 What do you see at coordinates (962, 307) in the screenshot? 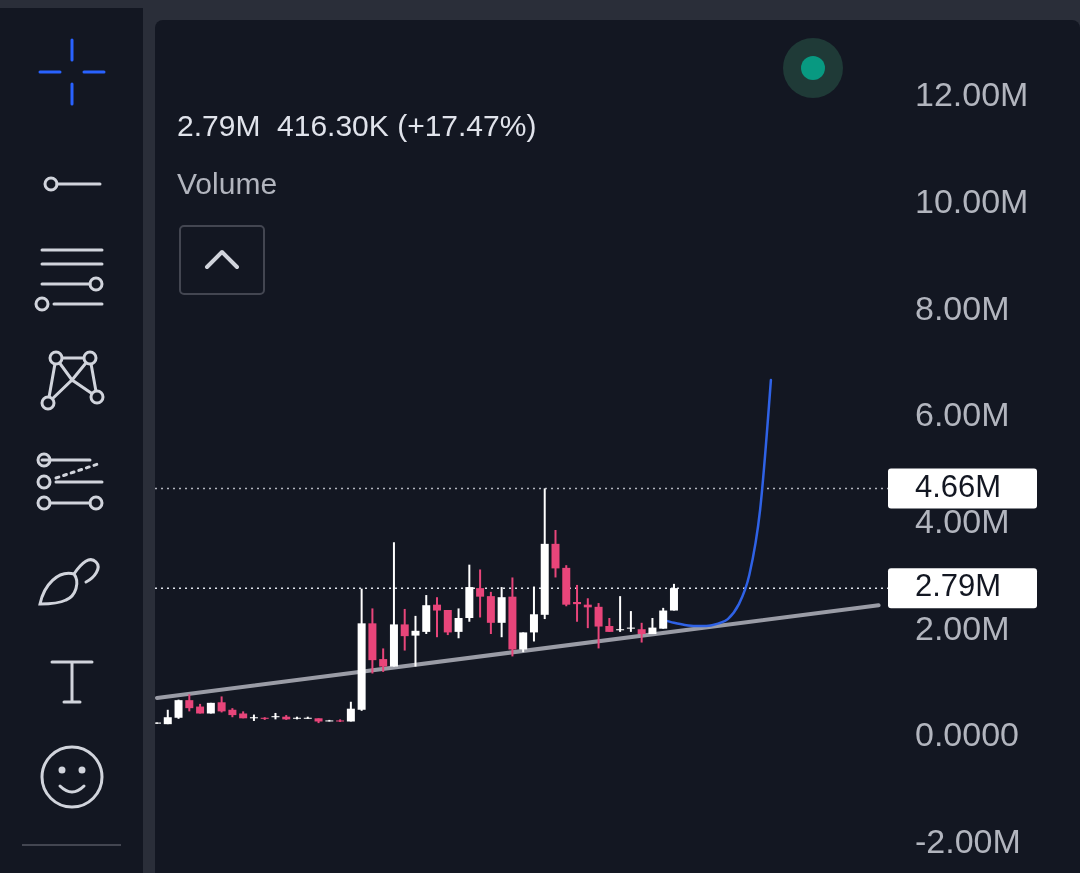
I see `y-tick-label: 8.00M` at bounding box center [962, 307].